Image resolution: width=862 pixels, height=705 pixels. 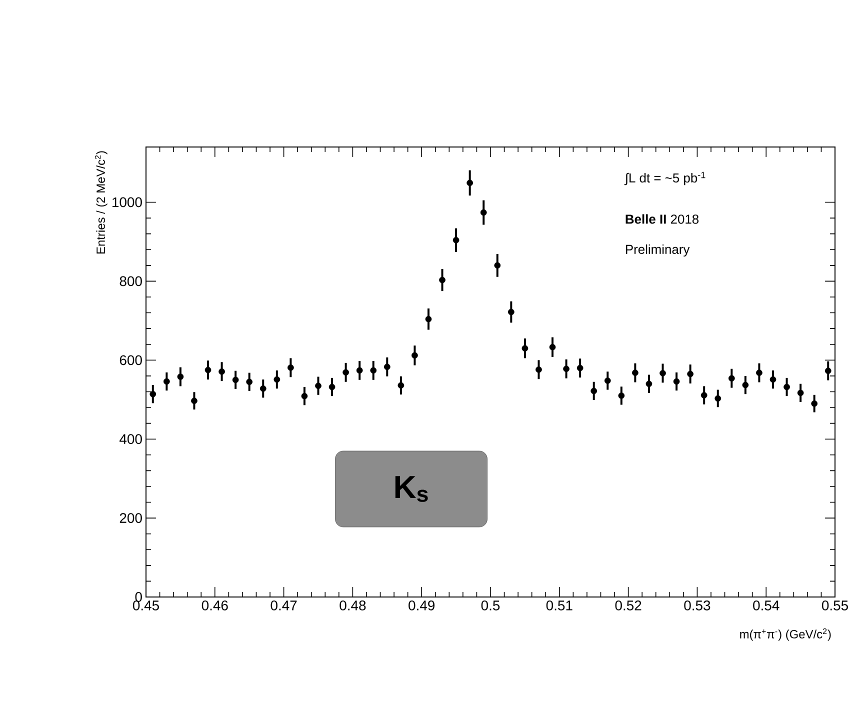 What do you see at coordinates (353, 605) in the screenshot?
I see `x-tick-label: 0.48` at bounding box center [353, 605].